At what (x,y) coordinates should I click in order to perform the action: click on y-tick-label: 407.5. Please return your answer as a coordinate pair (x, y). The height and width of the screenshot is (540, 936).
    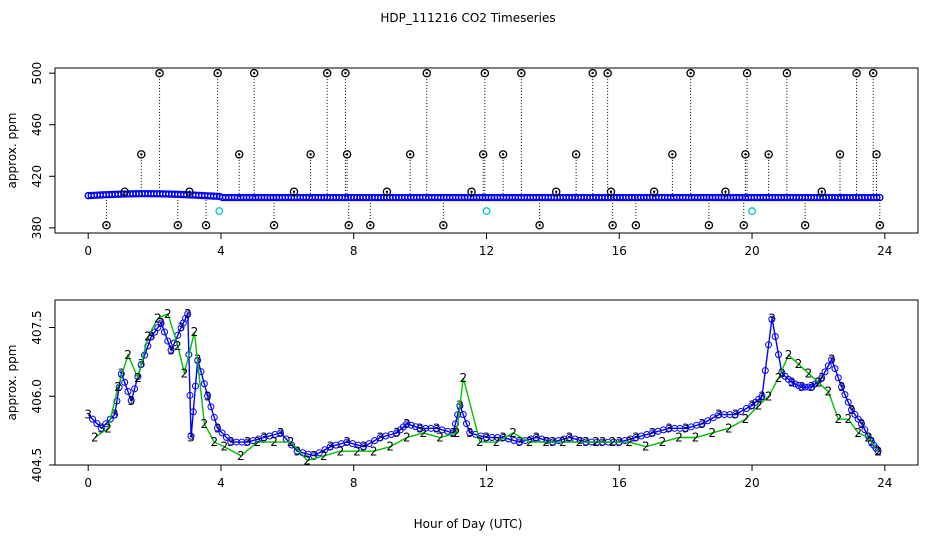
    Looking at the image, I should click on (37, 327).